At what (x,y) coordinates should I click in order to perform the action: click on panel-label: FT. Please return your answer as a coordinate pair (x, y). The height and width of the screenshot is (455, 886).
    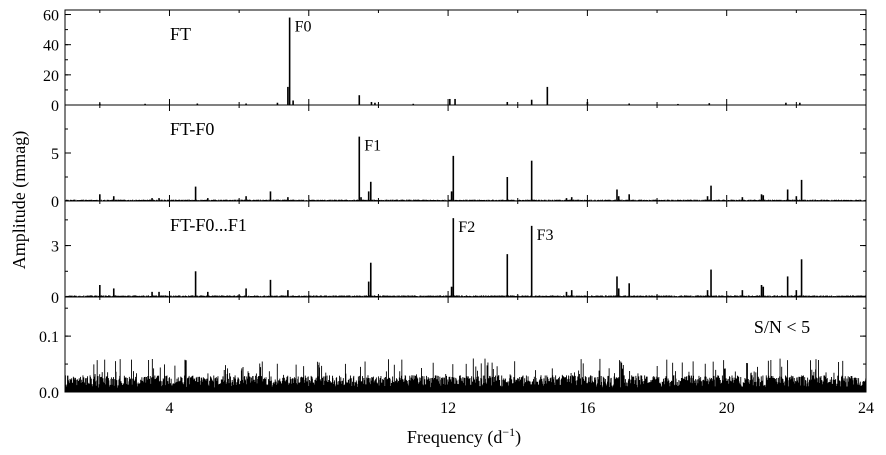
    Looking at the image, I should click on (180, 34).